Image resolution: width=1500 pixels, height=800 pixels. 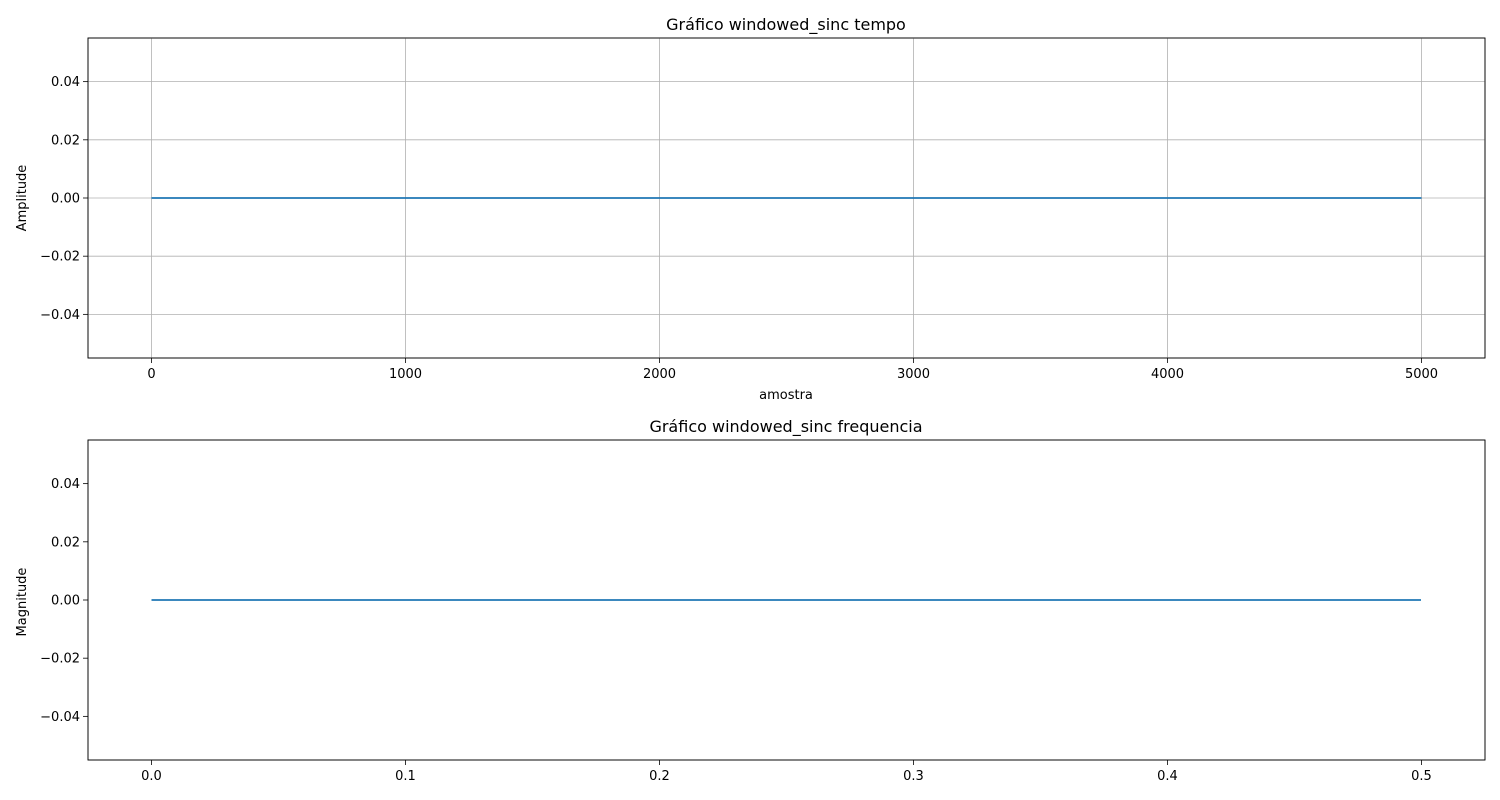 I want to click on frequency-plot-y-ticks: −0.04 −0.02 0.00 0.02 0.04, so click(x=64, y=601).